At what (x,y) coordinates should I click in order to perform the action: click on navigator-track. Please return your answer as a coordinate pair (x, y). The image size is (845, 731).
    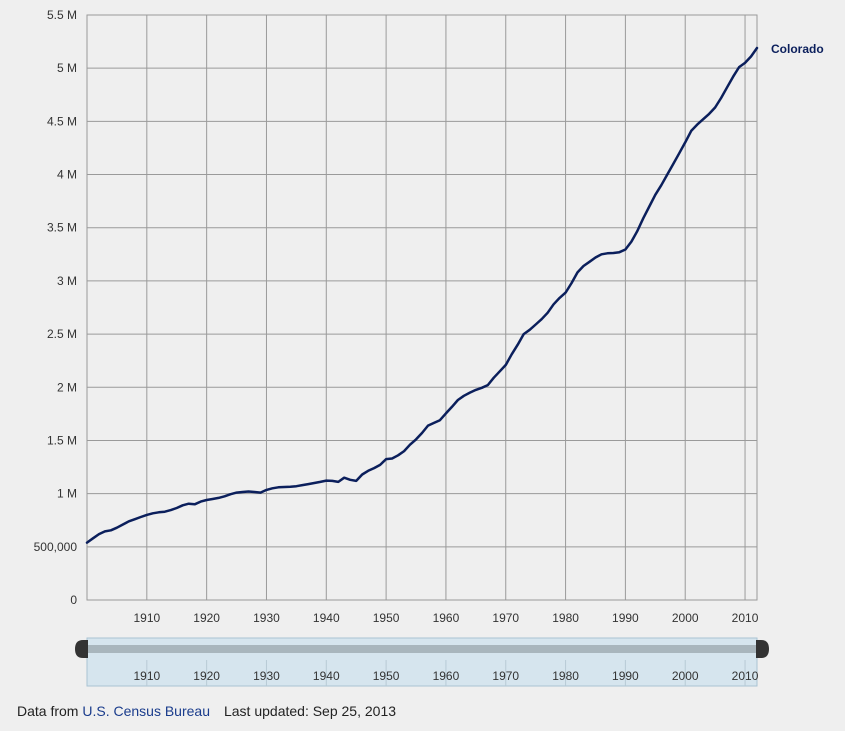
    Looking at the image, I should click on (422, 649).